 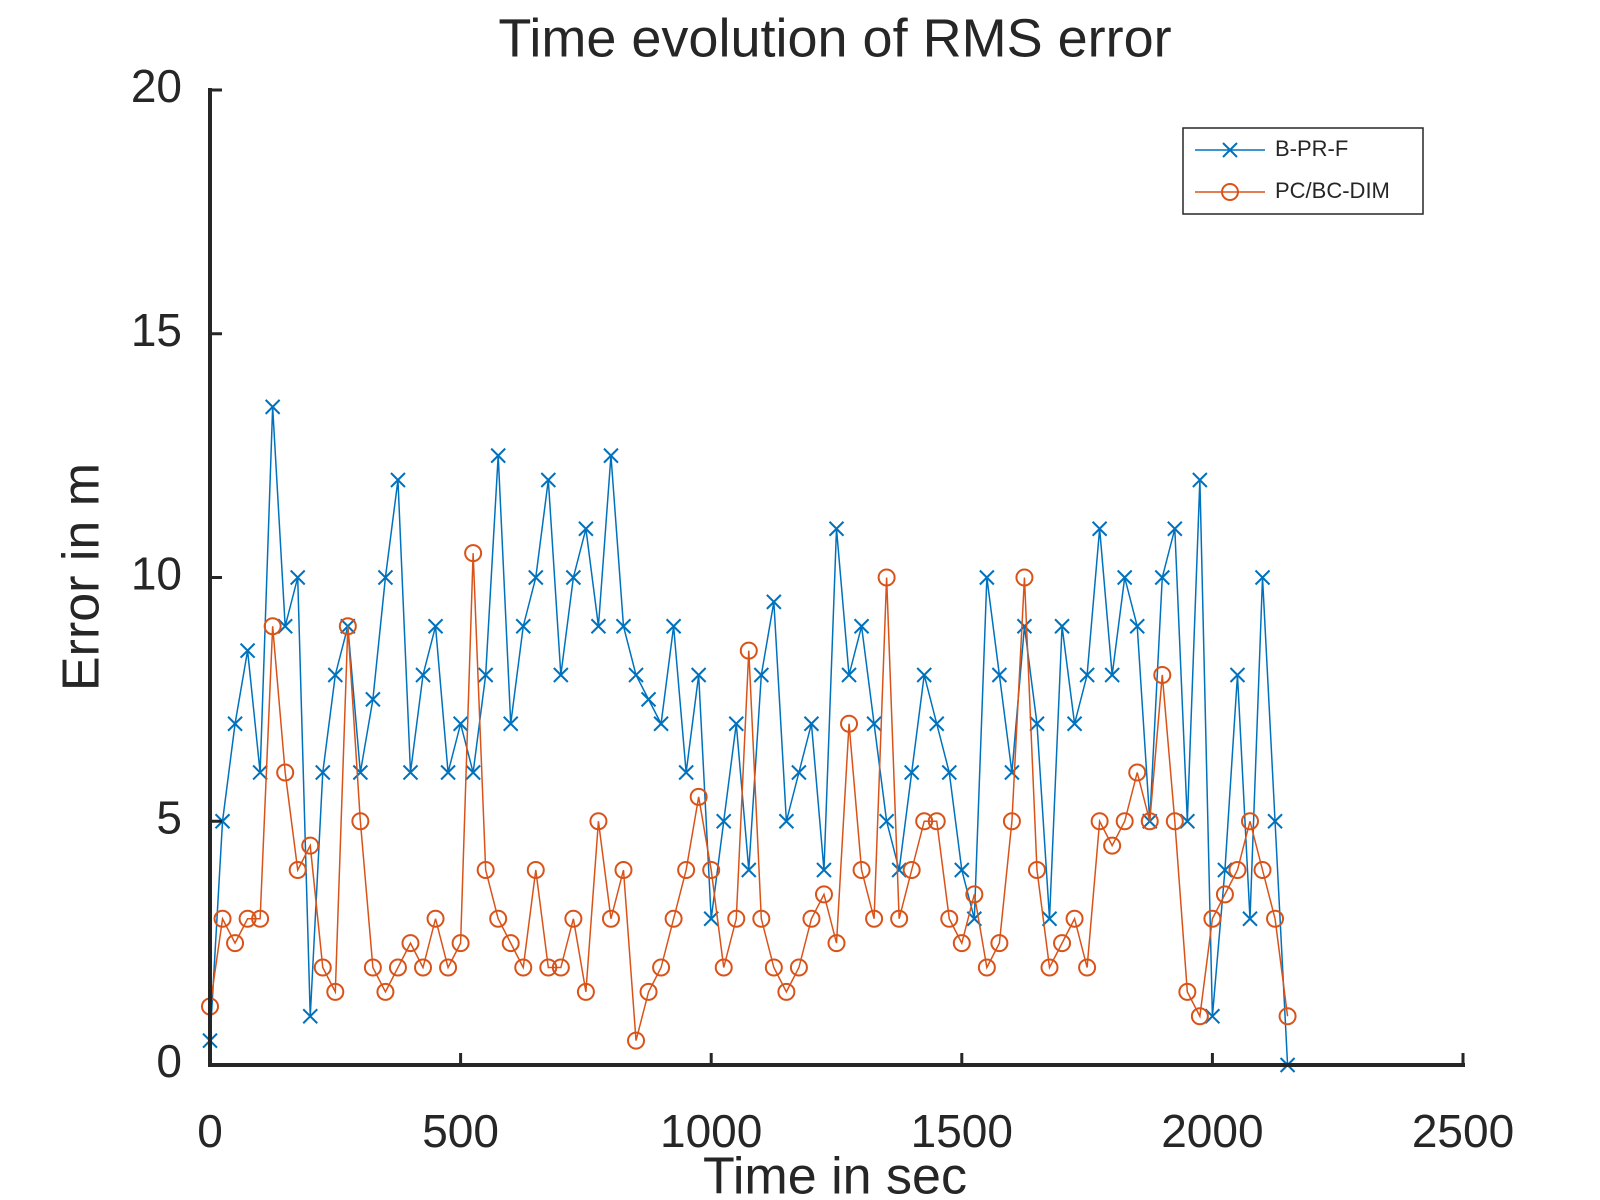 What do you see at coordinates (1303, 171) in the screenshot?
I see `legend-box` at bounding box center [1303, 171].